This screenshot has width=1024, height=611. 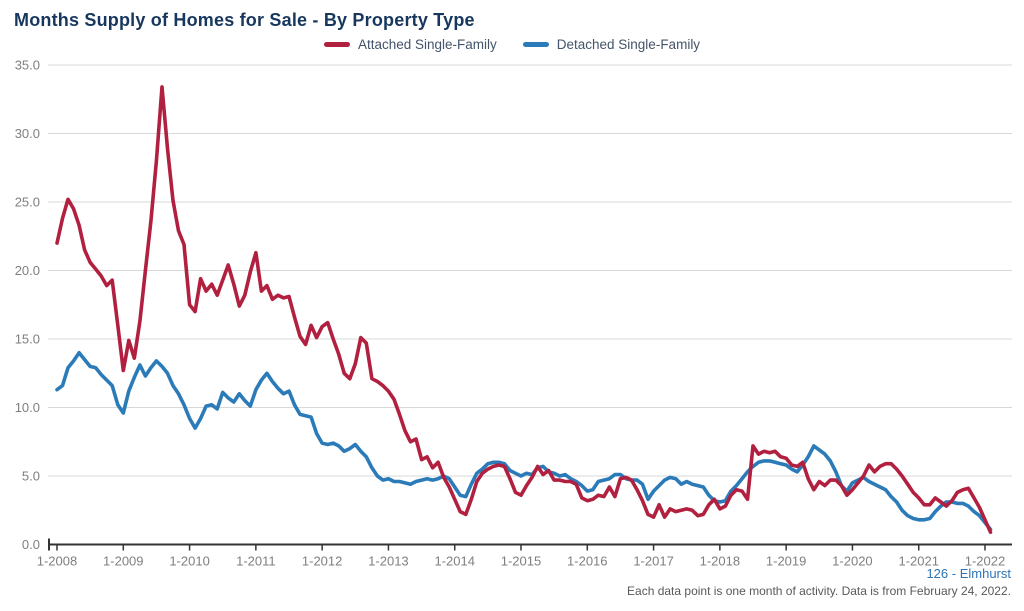 I want to click on x-axis-label: 1-2010, so click(x=189, y=561).